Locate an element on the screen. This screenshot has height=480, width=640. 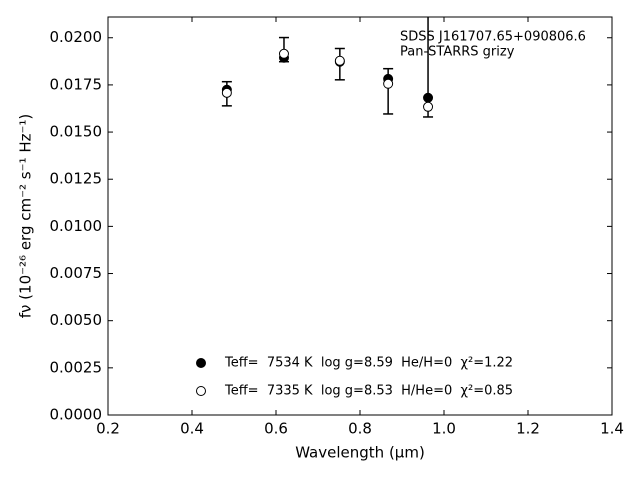
plot-area is located at coordinates (327, 67).